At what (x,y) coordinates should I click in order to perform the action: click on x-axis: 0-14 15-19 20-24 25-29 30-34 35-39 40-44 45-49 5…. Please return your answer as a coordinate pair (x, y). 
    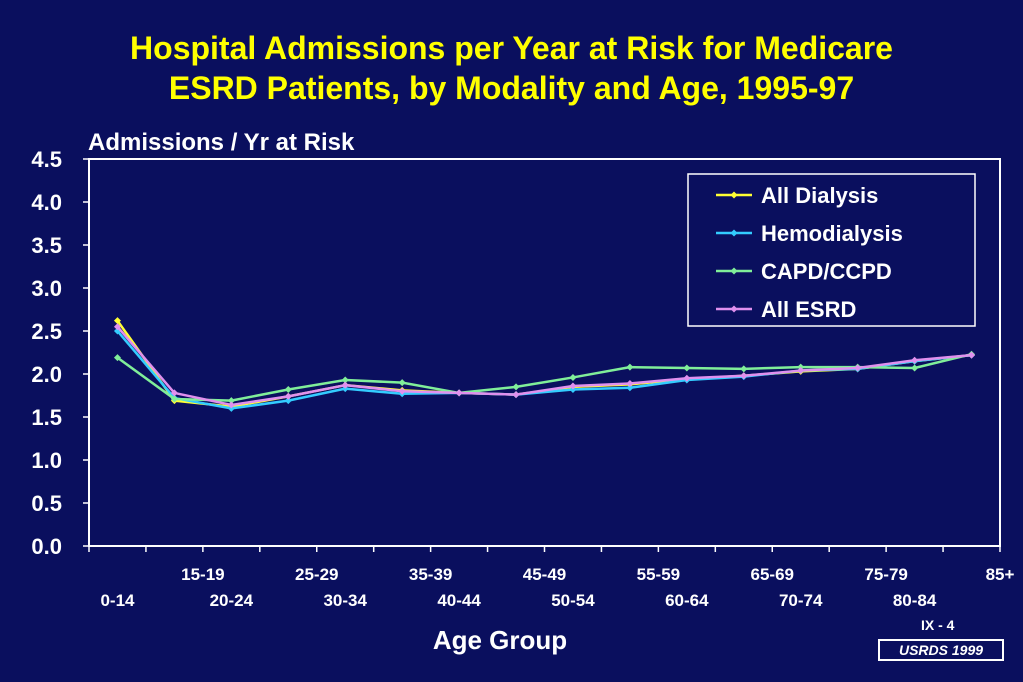
    Looking at the image, I should click on (551, 578).